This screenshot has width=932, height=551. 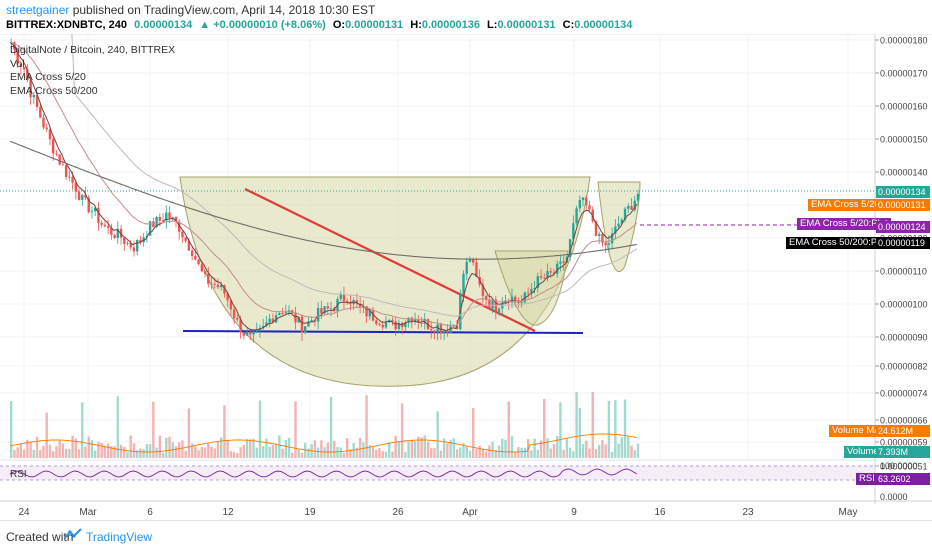 I want to click on y-tick-label: 0.00000180, so click(x=904, y=41).